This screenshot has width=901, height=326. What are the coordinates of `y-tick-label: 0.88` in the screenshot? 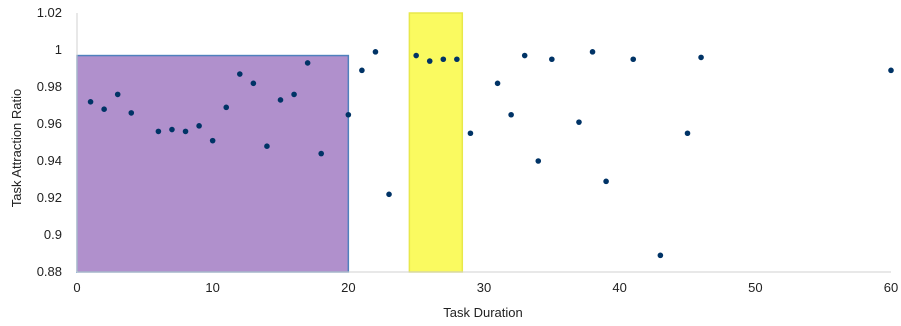 It's located at (49, 271).